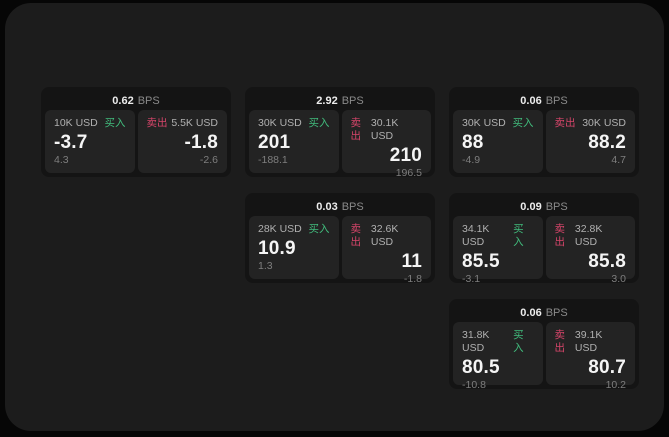  I want to click on buy-change: -188.1, so click(273, 160).